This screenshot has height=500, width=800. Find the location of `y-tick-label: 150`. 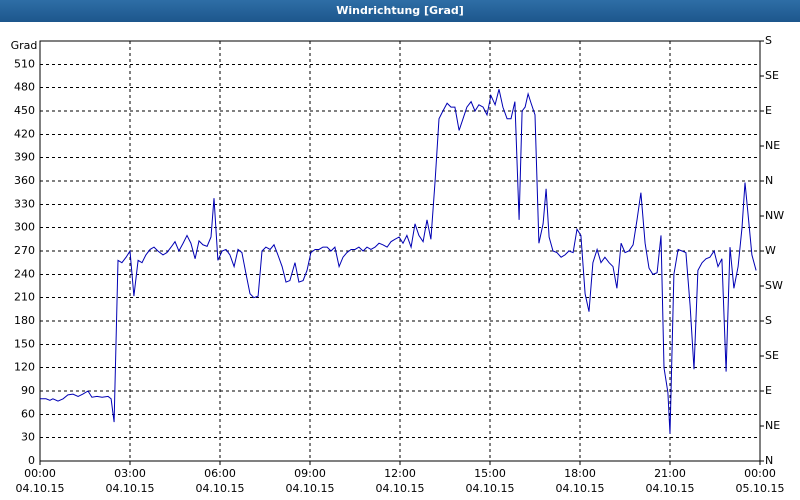

y-tick-label: 150 is located at coordinates (24, 343).